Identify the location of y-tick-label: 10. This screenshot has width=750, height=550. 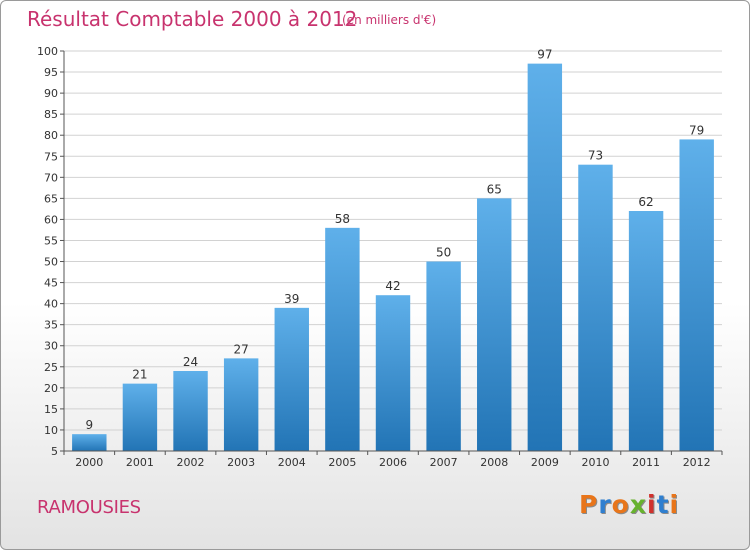
(51, 430).